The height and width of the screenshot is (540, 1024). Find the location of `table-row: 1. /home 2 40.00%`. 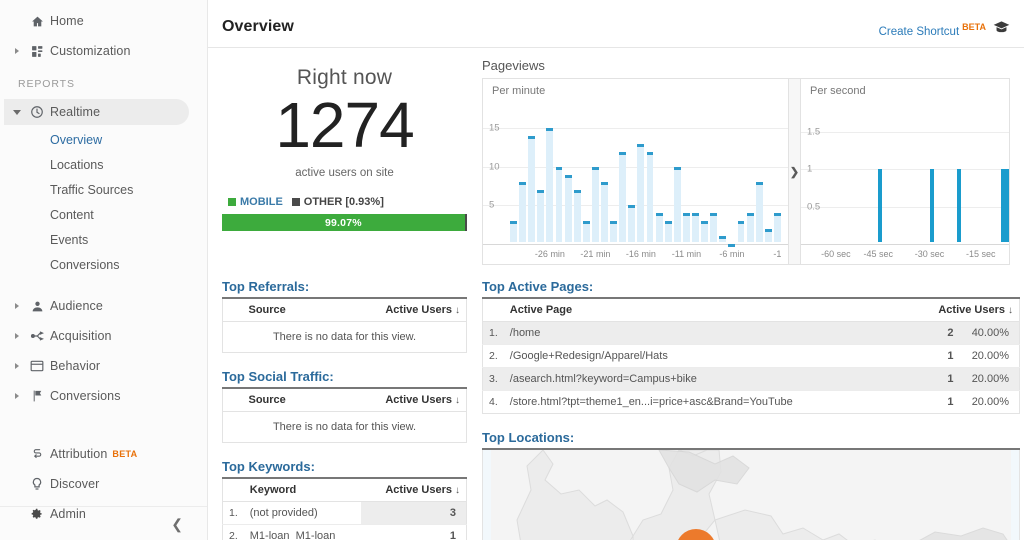

table-row: 1. /home 2 40.00% is located at coordinates (751, 333).